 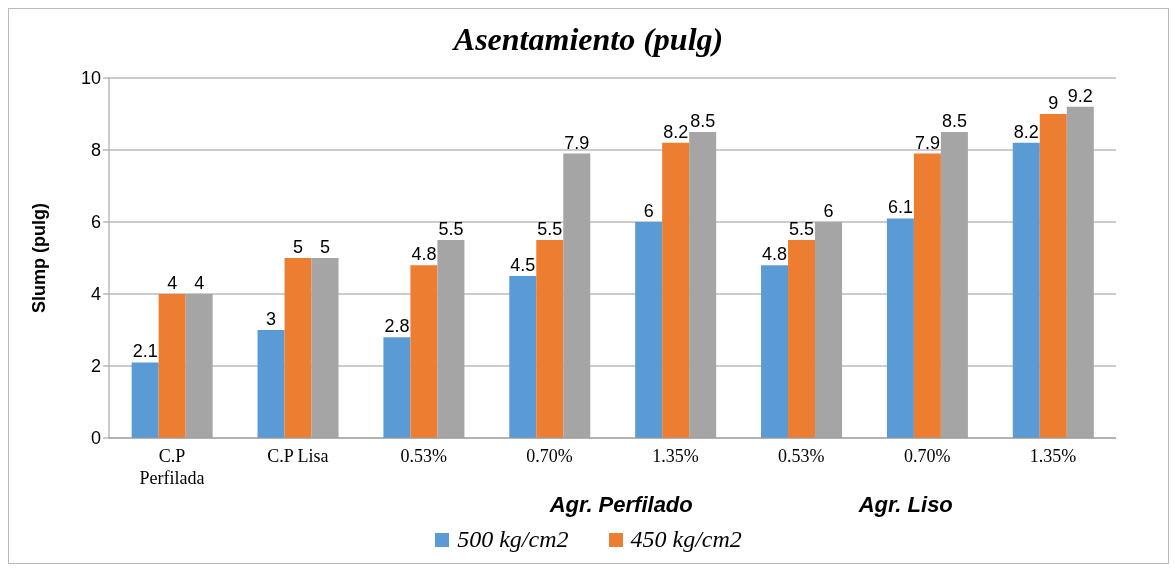 What do you see at coordinates (95, 366) in the screenshot?
I see `y-tick-label: 2` at bounding box center [95, 366].